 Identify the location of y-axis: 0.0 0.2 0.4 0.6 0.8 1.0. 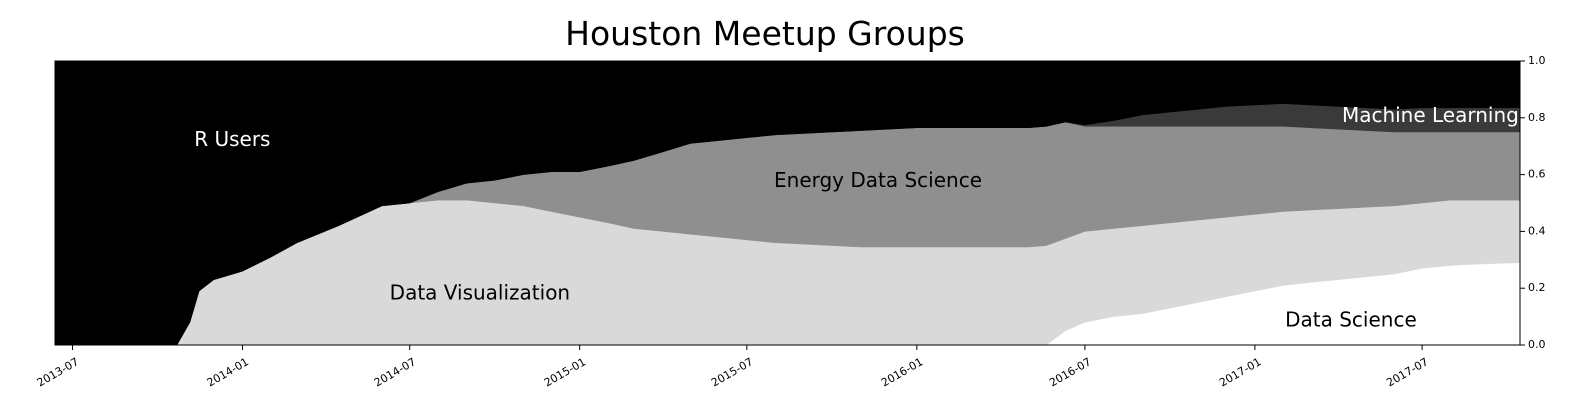
(1533, 202).